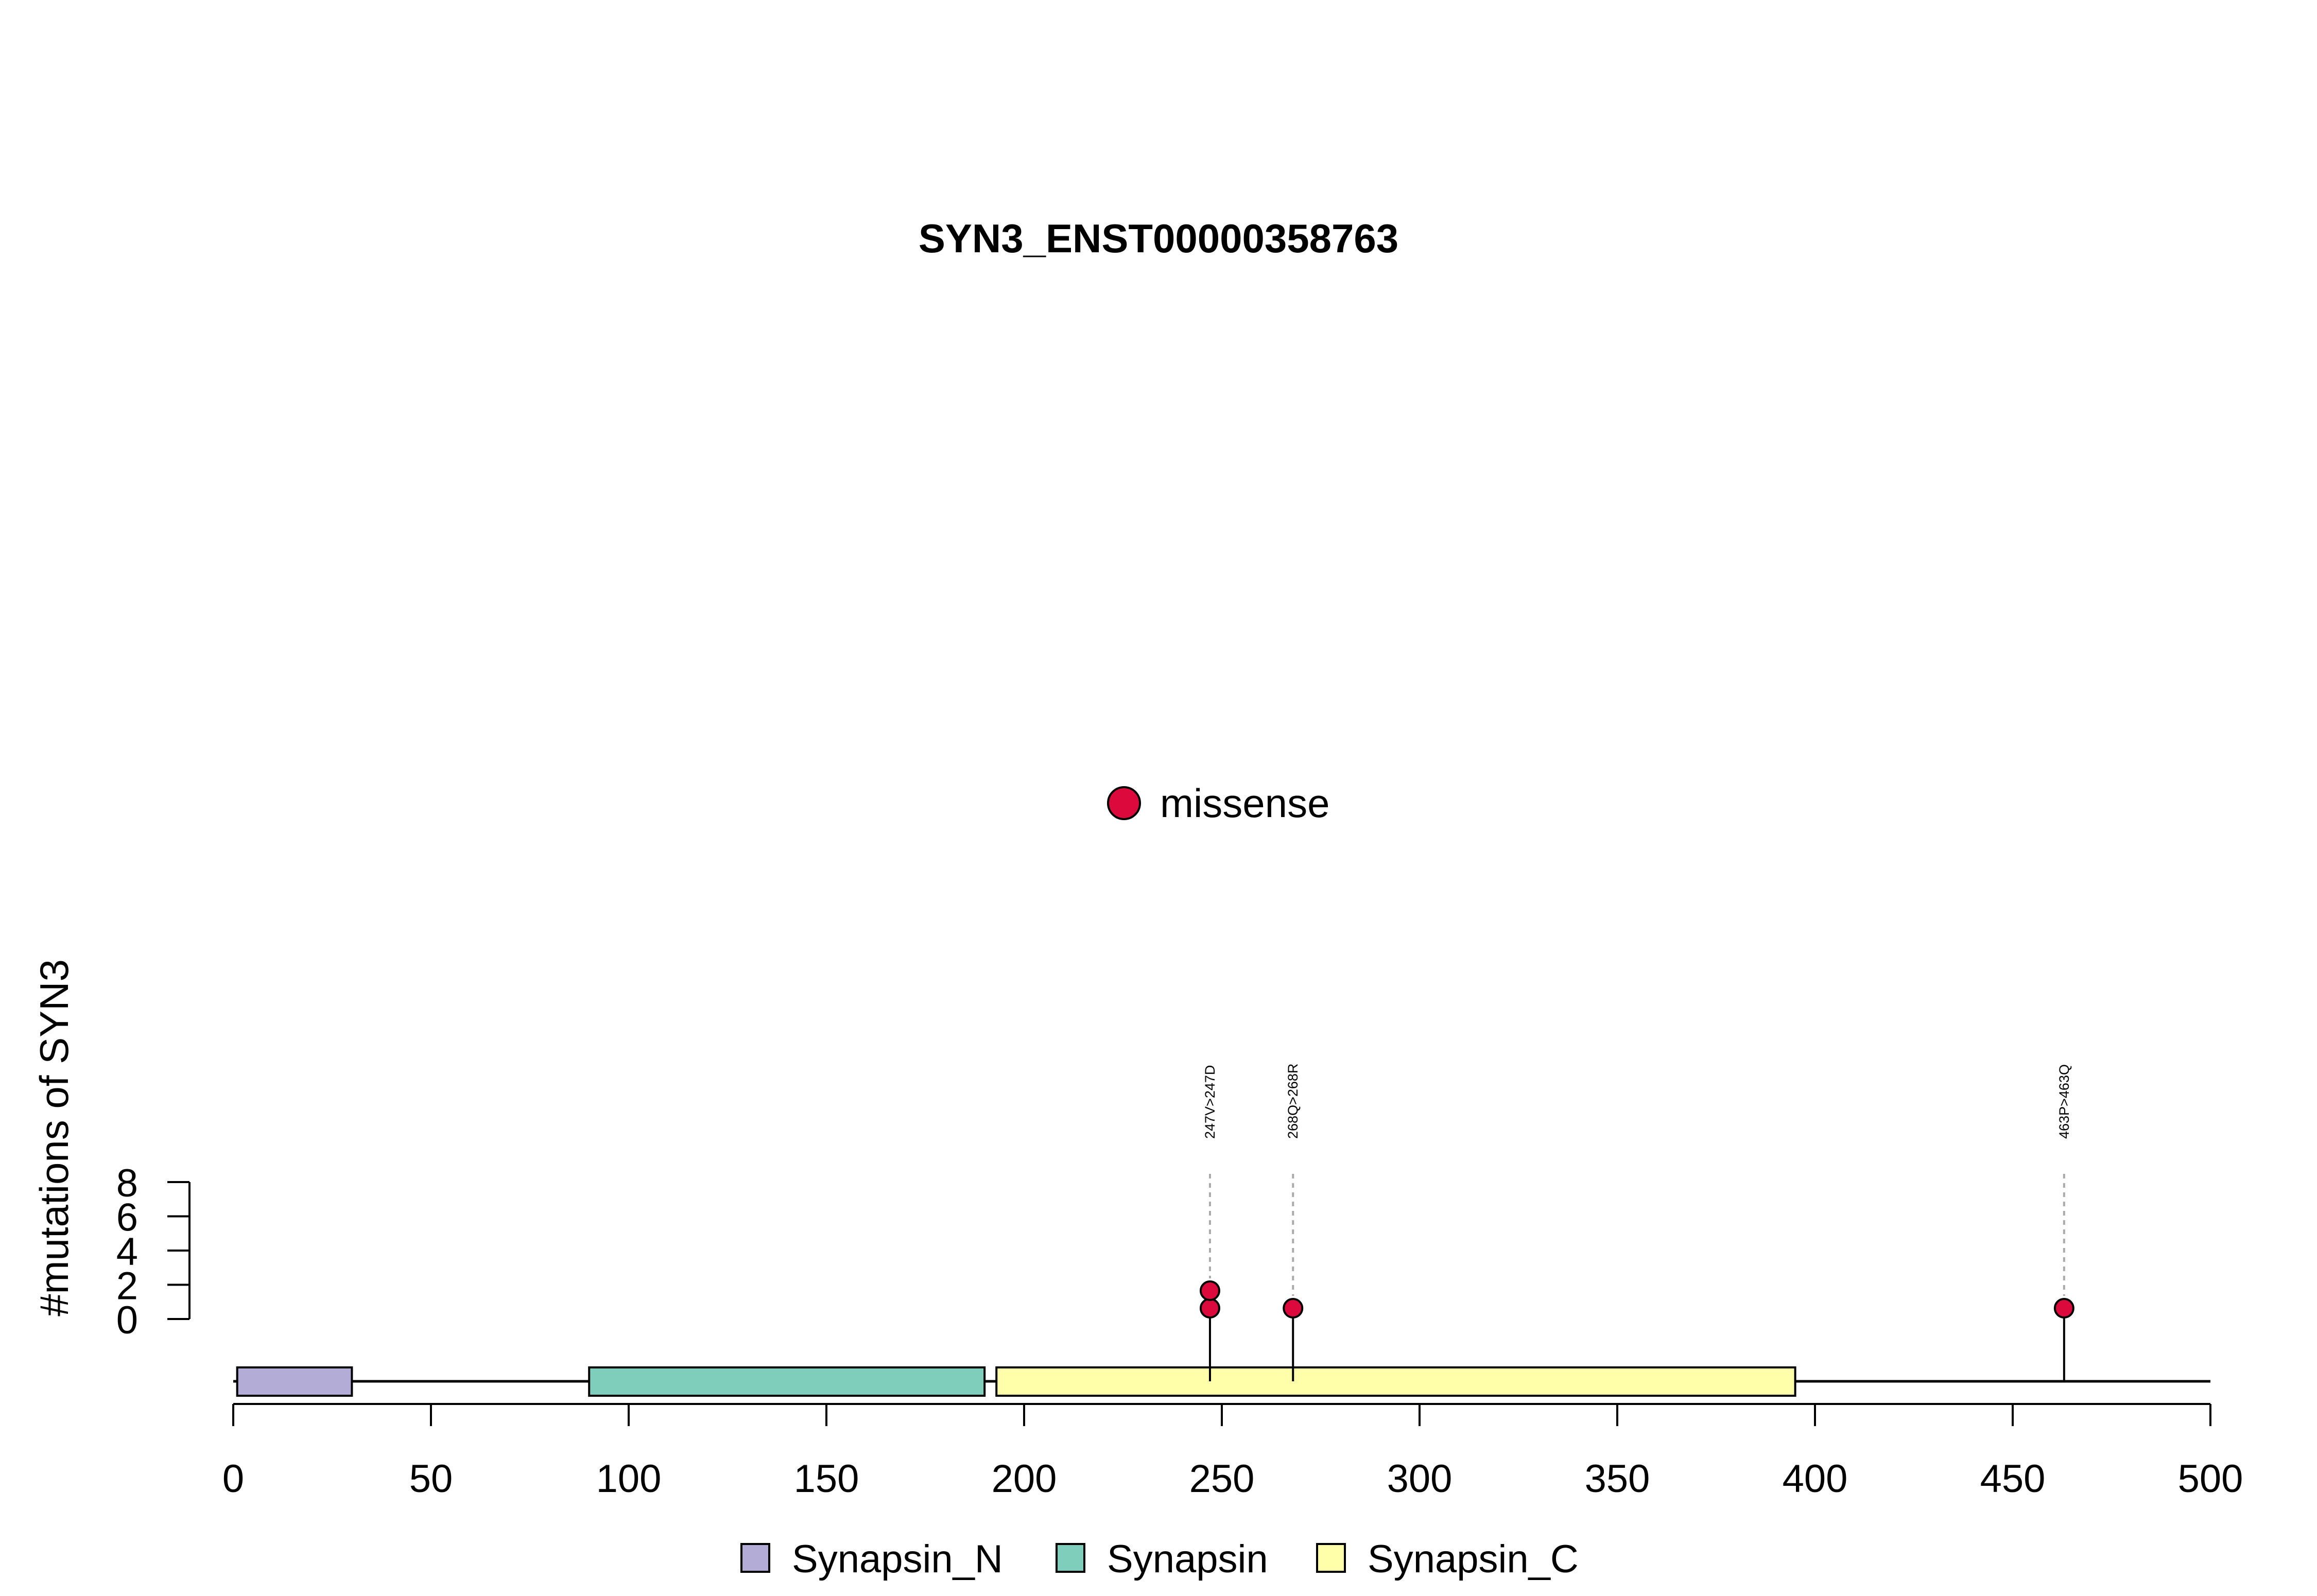 The width and height of the screenshot is (2317, 1596). I want to click on domain-synapsin, so click(787, 1382).